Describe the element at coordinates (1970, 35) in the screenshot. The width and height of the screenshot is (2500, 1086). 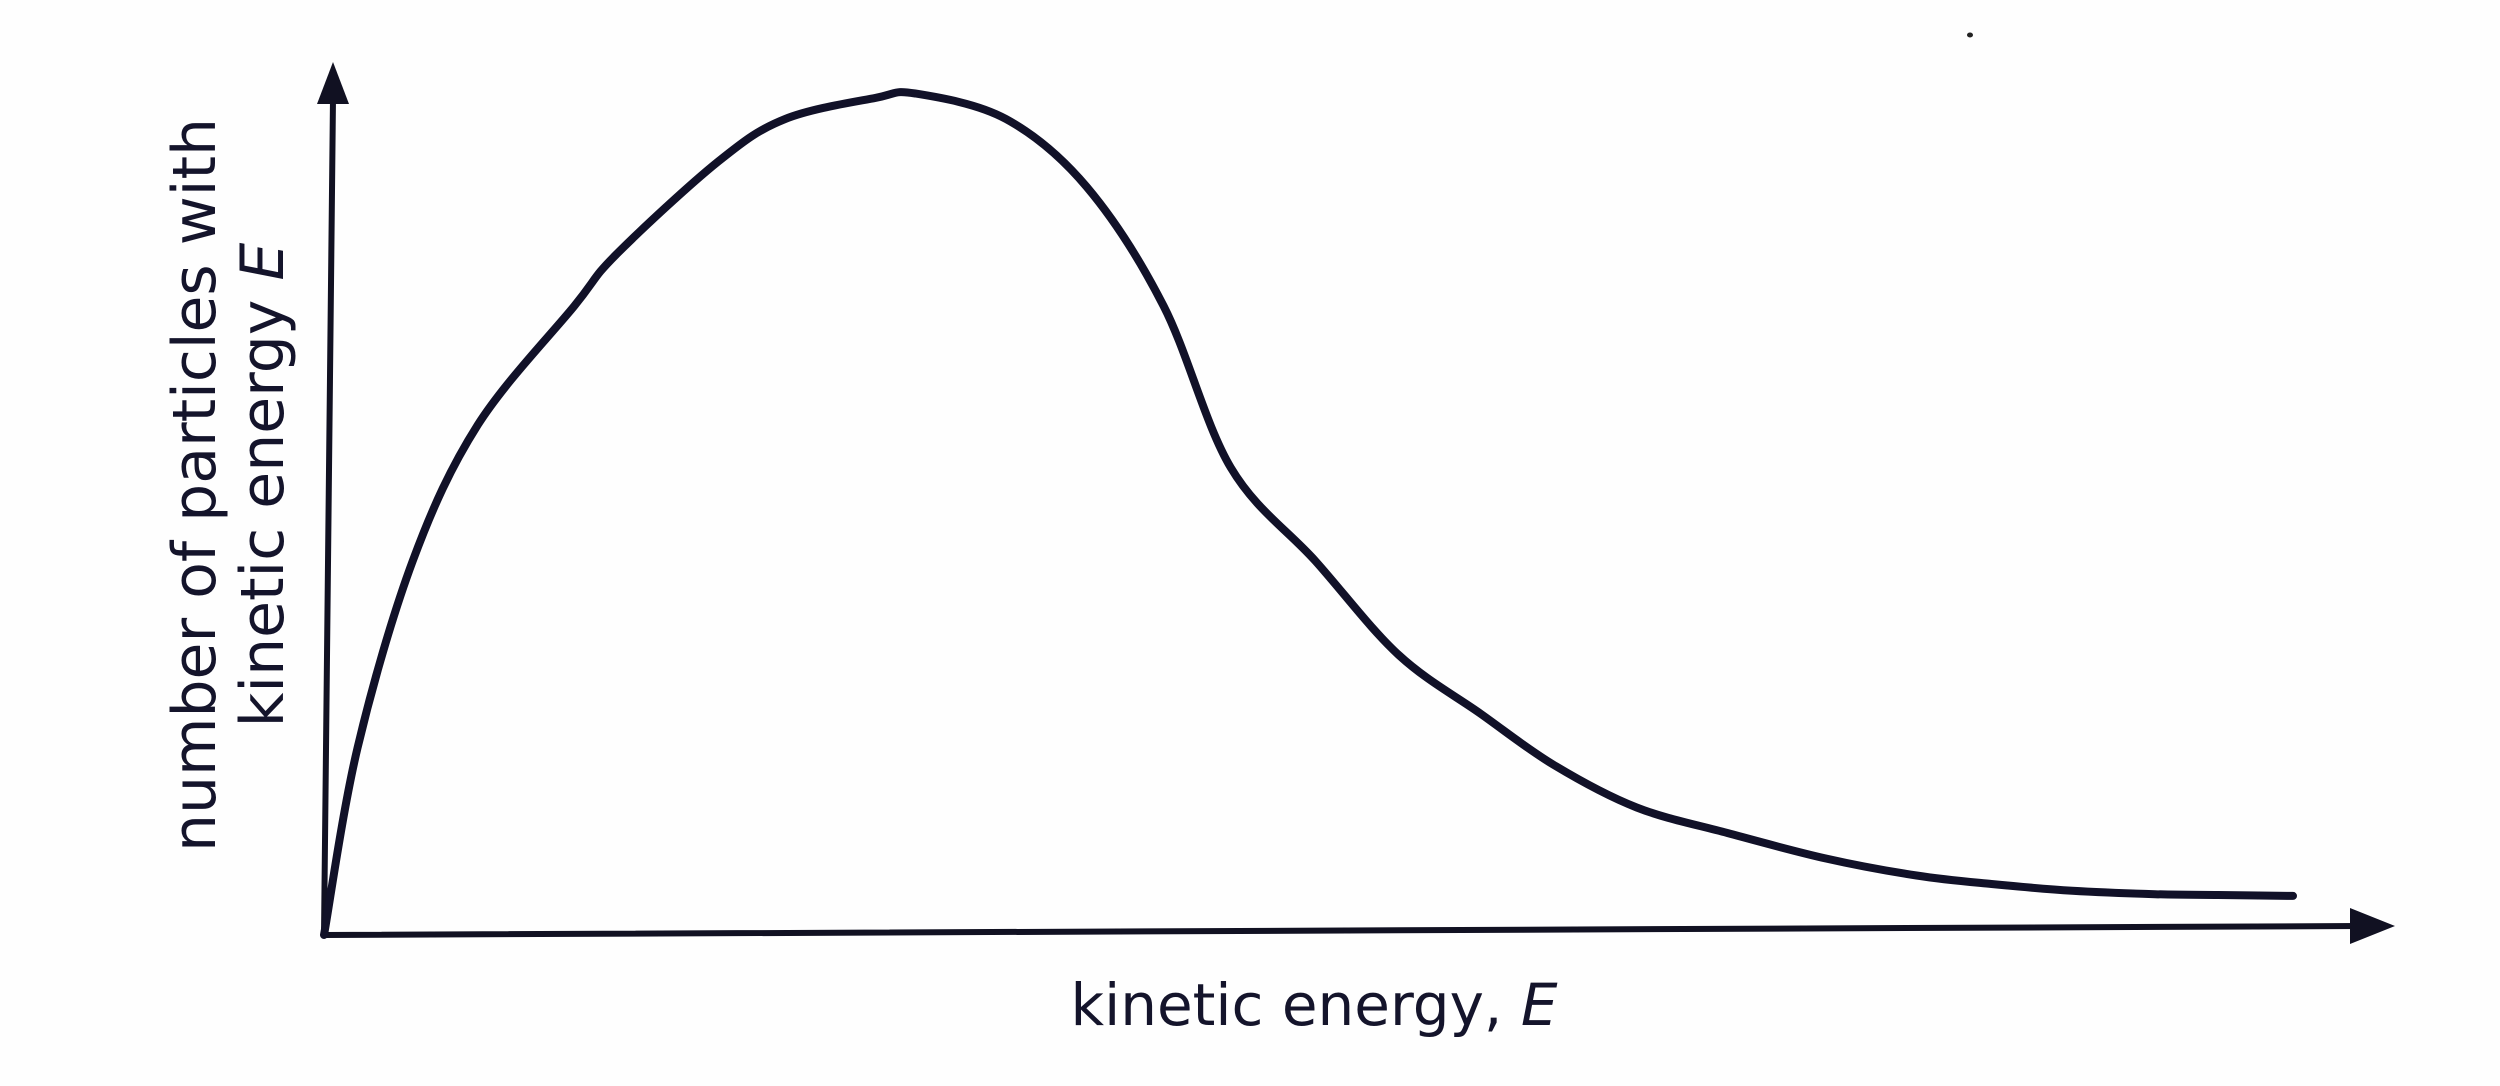
I see `scan-dust-speck` at that location.